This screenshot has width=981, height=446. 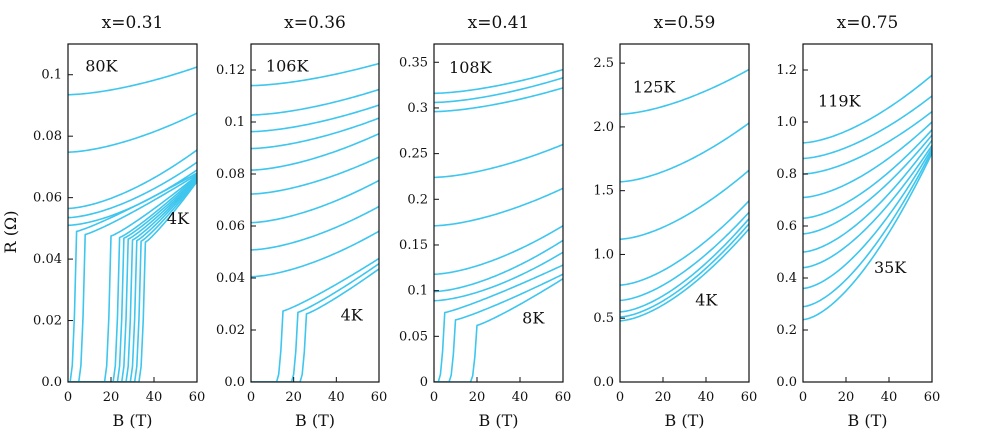 What do you see at coordinates (101, 66) in the screenshot?
I see `annotation-label: 80K` at bounding box center [101, 66].